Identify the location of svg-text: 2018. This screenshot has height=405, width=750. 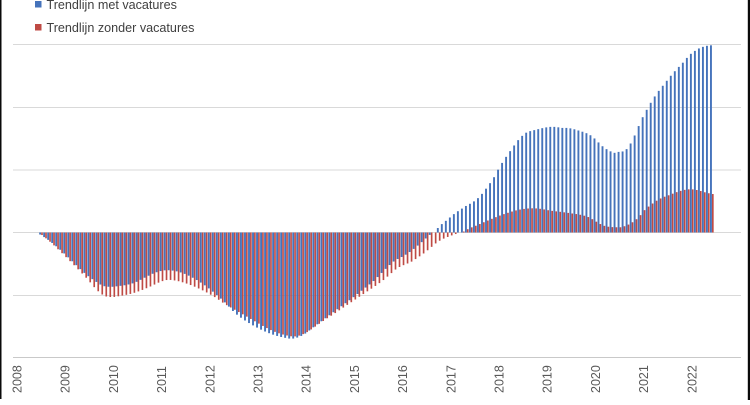
(500, 379).